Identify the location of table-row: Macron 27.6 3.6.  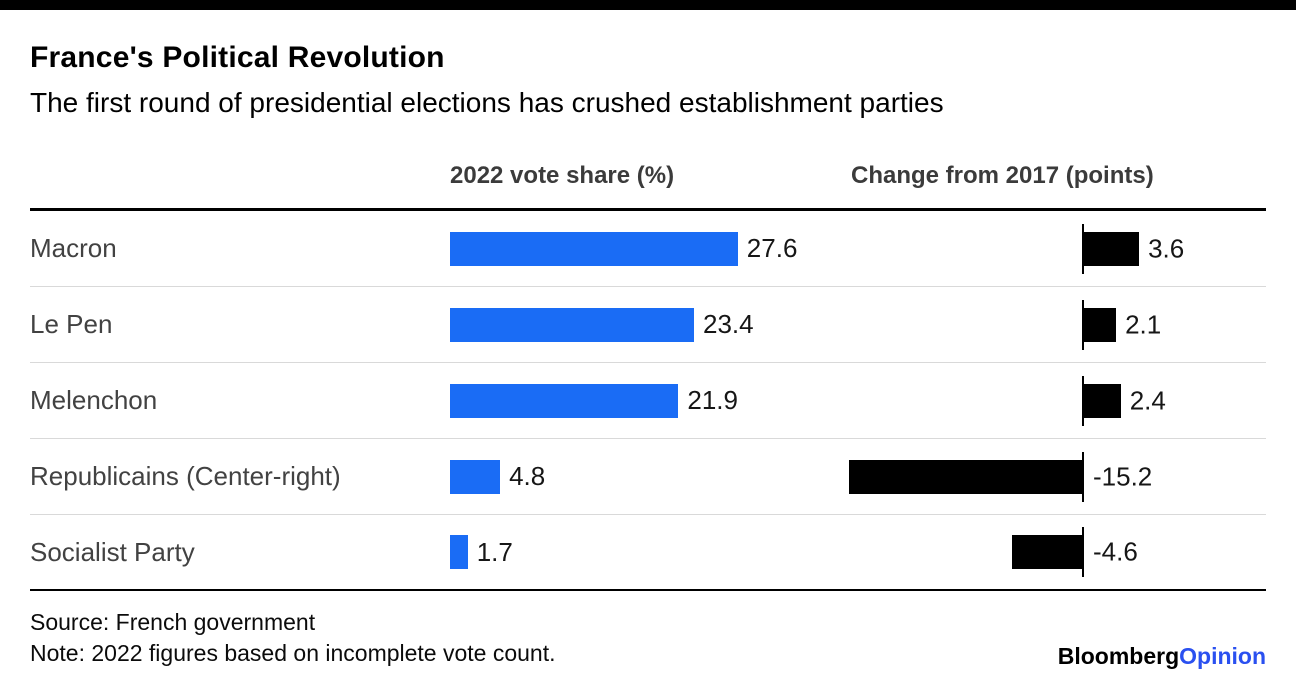
(648, 249).